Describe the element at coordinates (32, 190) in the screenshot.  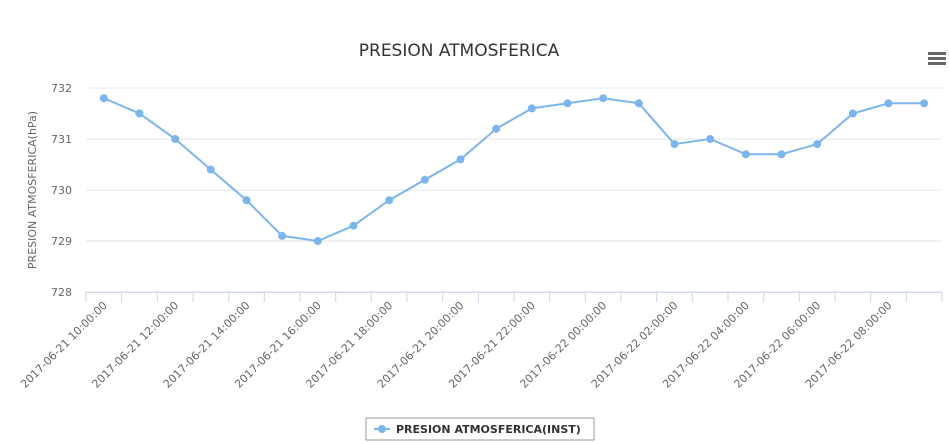
I see `y-axis-title: PRESION ATMOSFERICA(hPa)` at that location.